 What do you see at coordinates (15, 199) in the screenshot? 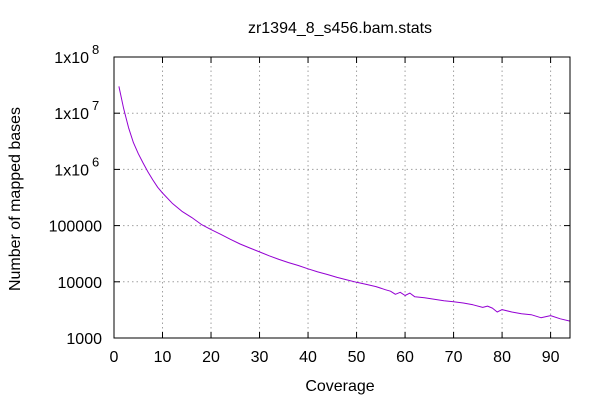
I see `y-axis-title: Number of mapped bases` at bounding box center [15, 199].